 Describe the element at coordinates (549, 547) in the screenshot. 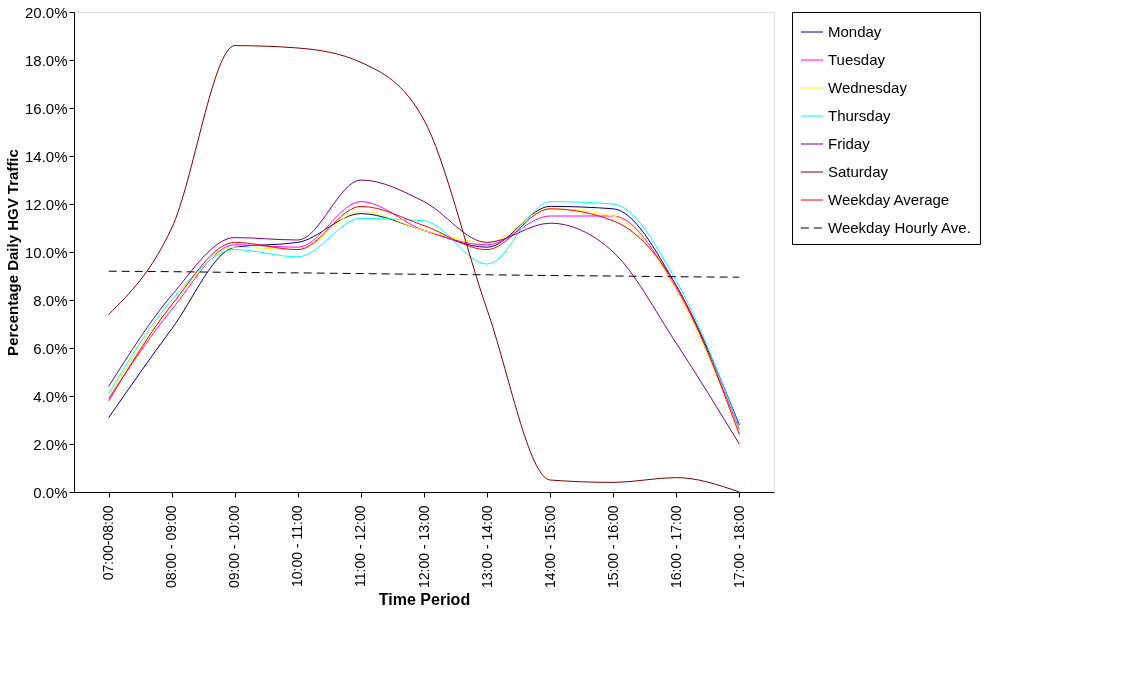

I see `x-tick-label: 14:00 - 15:00` at that location.